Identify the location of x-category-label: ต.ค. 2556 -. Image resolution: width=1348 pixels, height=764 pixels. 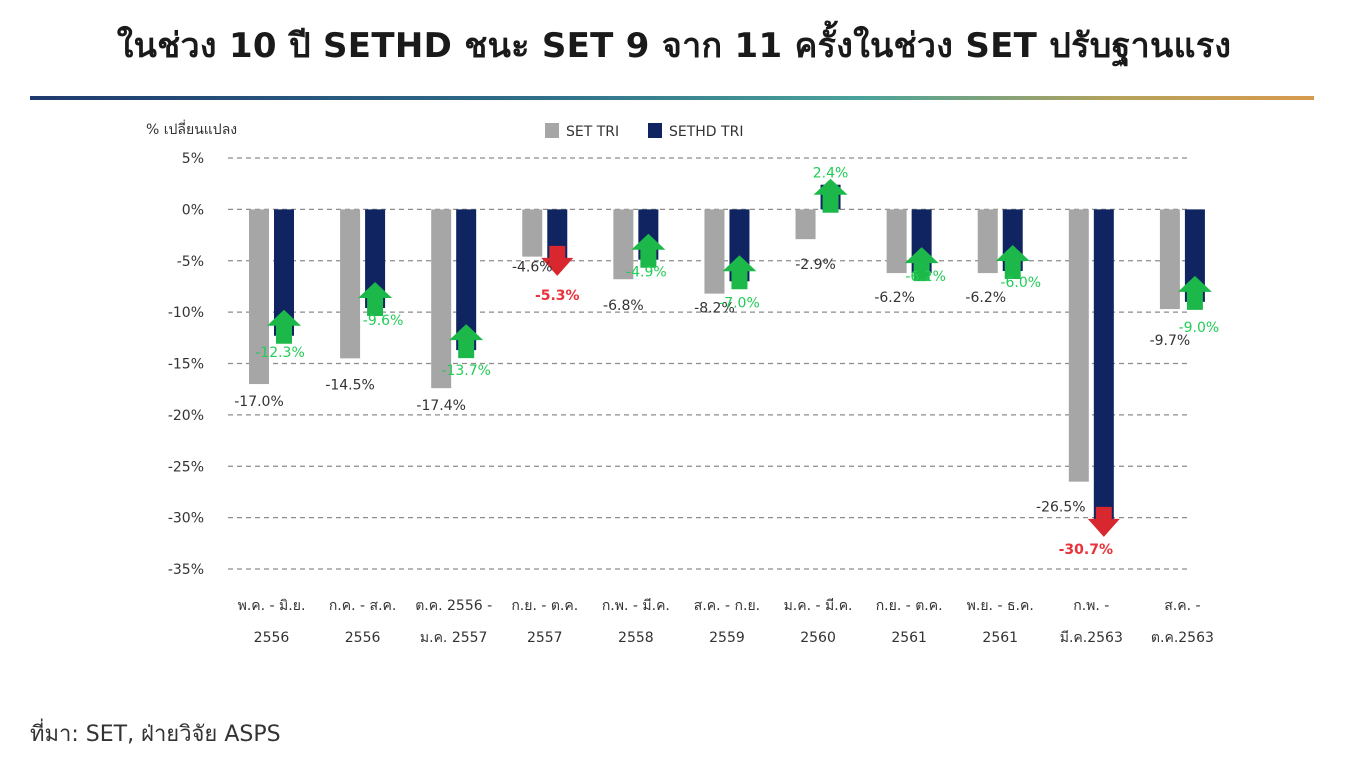
(453, 606).